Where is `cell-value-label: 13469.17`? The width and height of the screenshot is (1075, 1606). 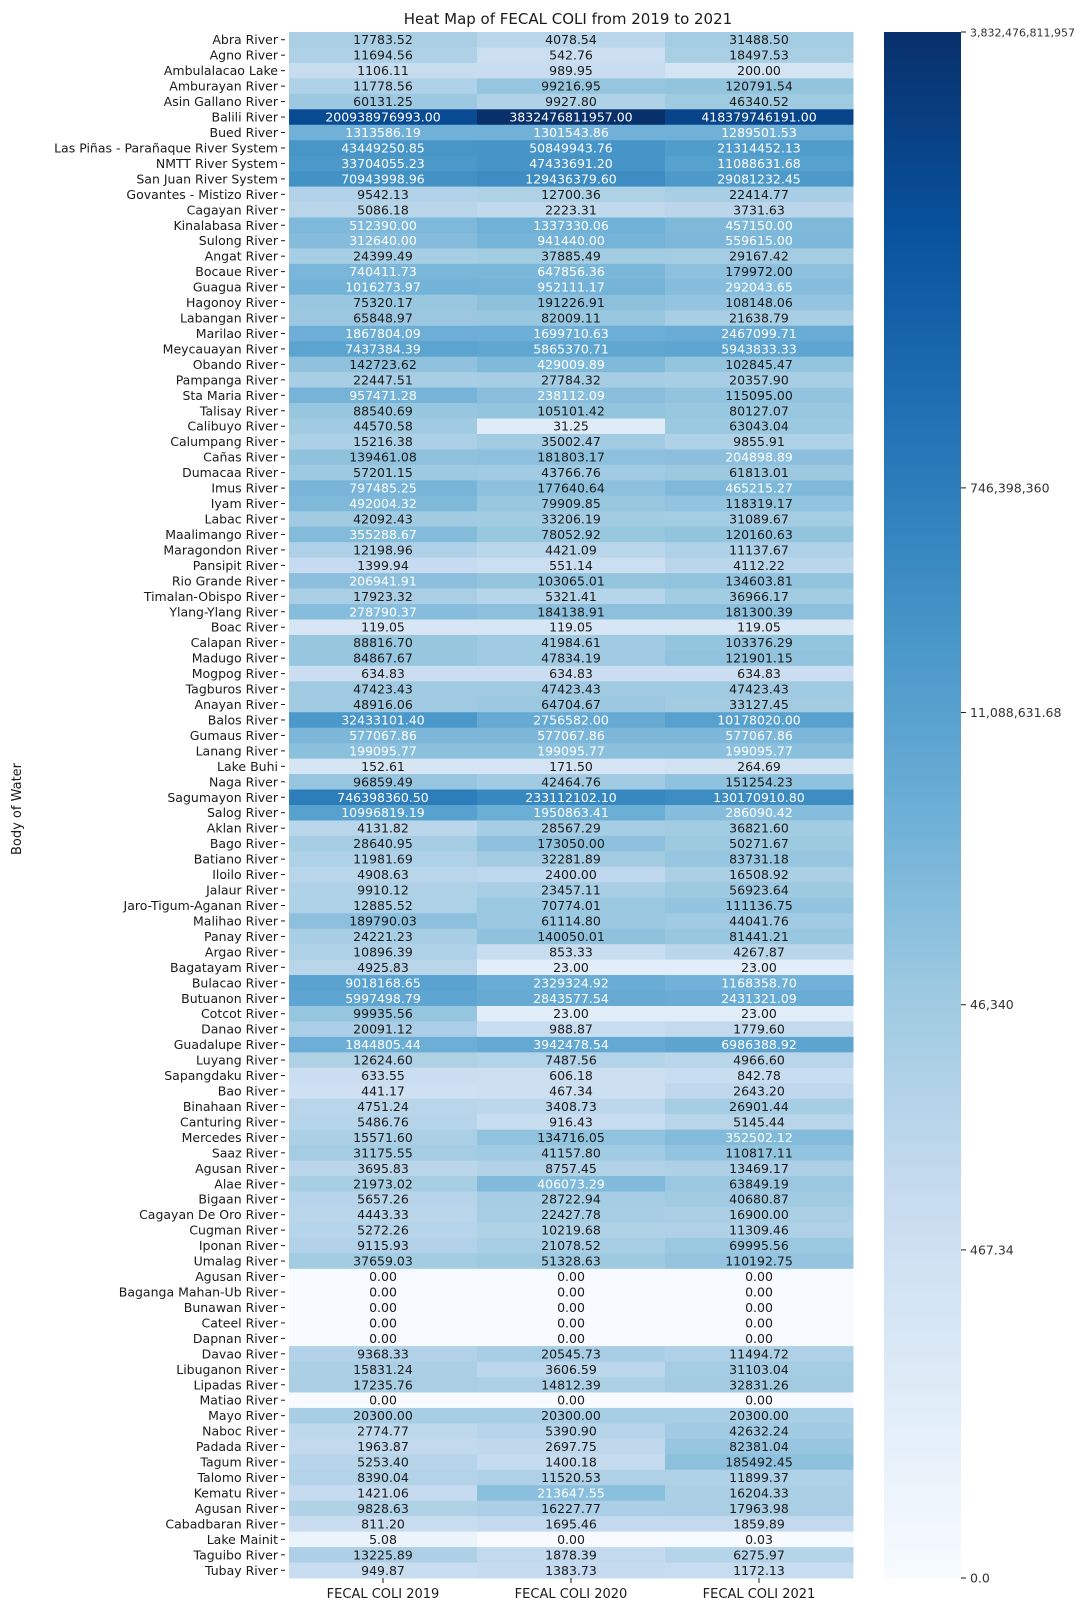 cell-value-label: 13469.17 is located at coordinates (759, 1168).